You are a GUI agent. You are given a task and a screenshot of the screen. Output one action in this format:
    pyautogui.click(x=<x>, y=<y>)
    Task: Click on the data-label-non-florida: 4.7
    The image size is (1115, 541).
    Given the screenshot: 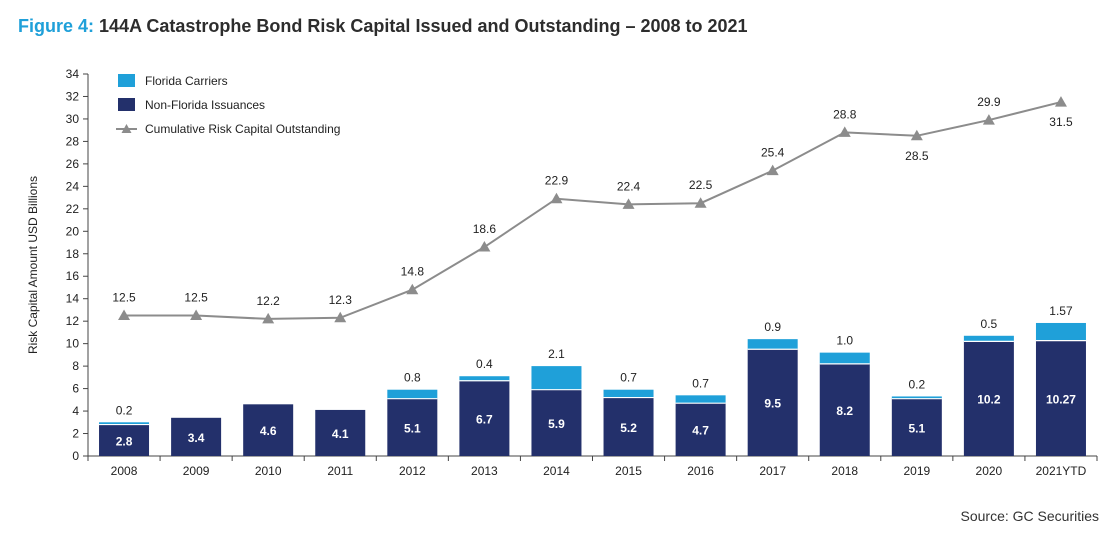 What is the action you would take?
    pyautogui.click(x=700, y=431)
    